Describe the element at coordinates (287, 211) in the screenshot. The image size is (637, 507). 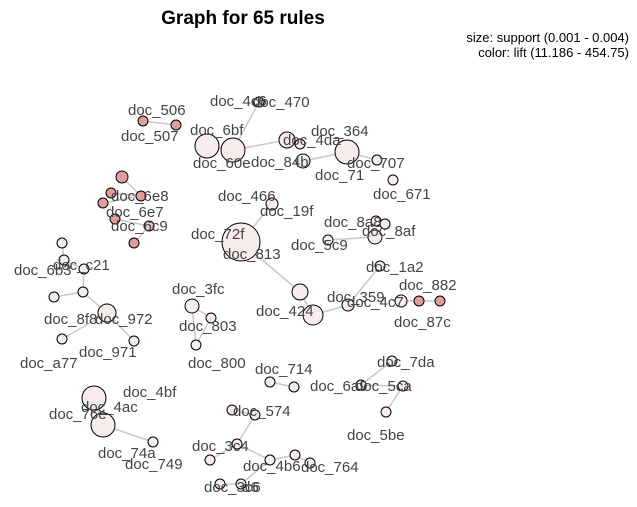
I see `item-label: doc_19f` at that location.